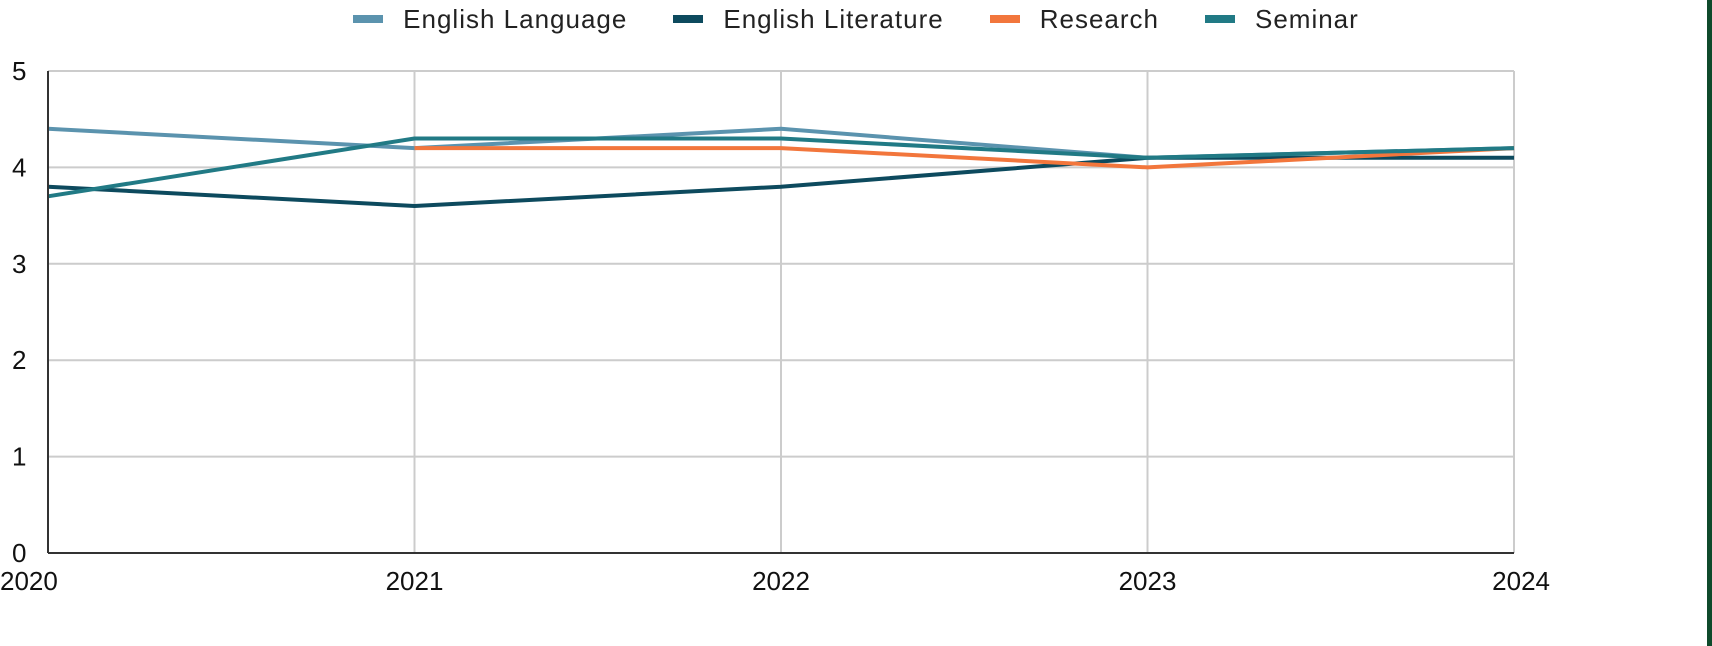  What do you see at coordinates (368, 19) in the screenshot?
I see `legend-swatch-english-language` at bounding box center [368, 19].